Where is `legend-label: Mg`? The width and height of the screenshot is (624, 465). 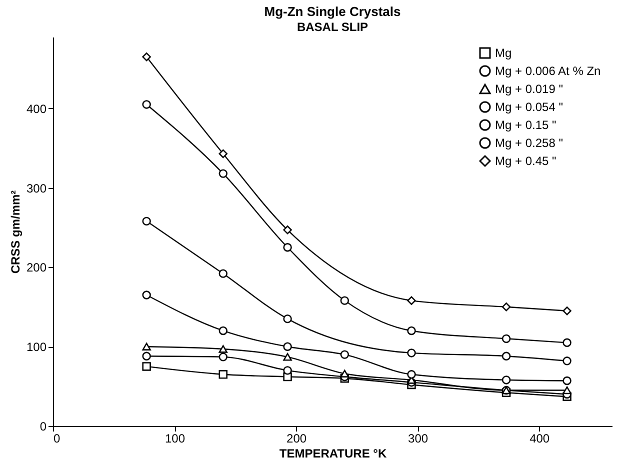
legend-label: Mg is located at coordinates (503, 53).